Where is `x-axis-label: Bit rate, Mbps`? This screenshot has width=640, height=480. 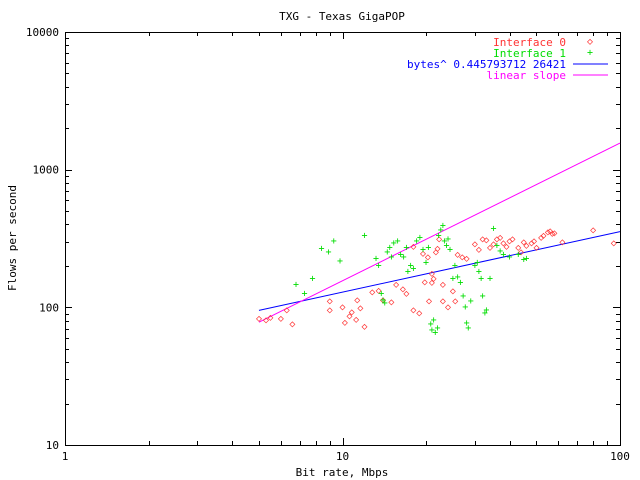
x-axis-label: Bit rate, Mbps is located at coordinates (342, 472).